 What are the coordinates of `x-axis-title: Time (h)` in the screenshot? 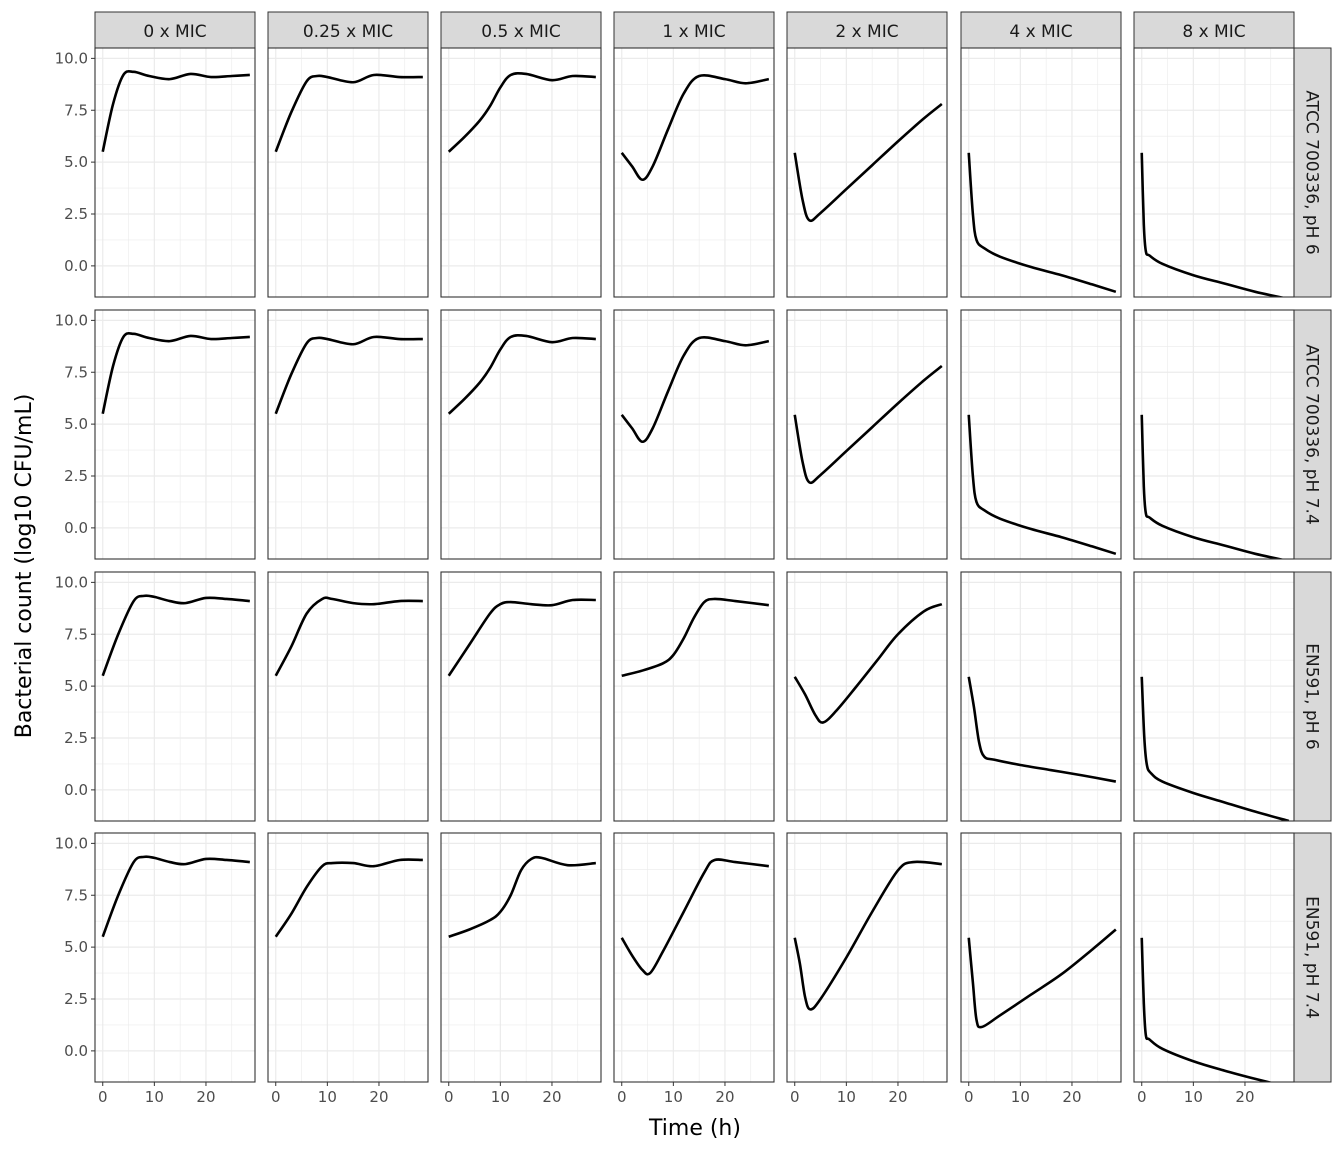 It's located at (694, 1128).